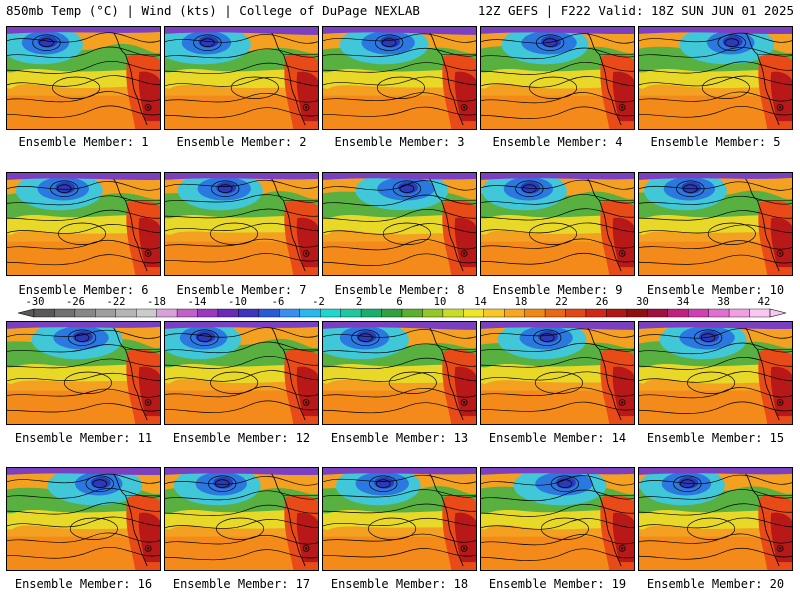 The image size is (800, 600). Describe the element at coordinates (683, 302) in the screenshot. I see `colorbar-tick-label: 34` at that location.